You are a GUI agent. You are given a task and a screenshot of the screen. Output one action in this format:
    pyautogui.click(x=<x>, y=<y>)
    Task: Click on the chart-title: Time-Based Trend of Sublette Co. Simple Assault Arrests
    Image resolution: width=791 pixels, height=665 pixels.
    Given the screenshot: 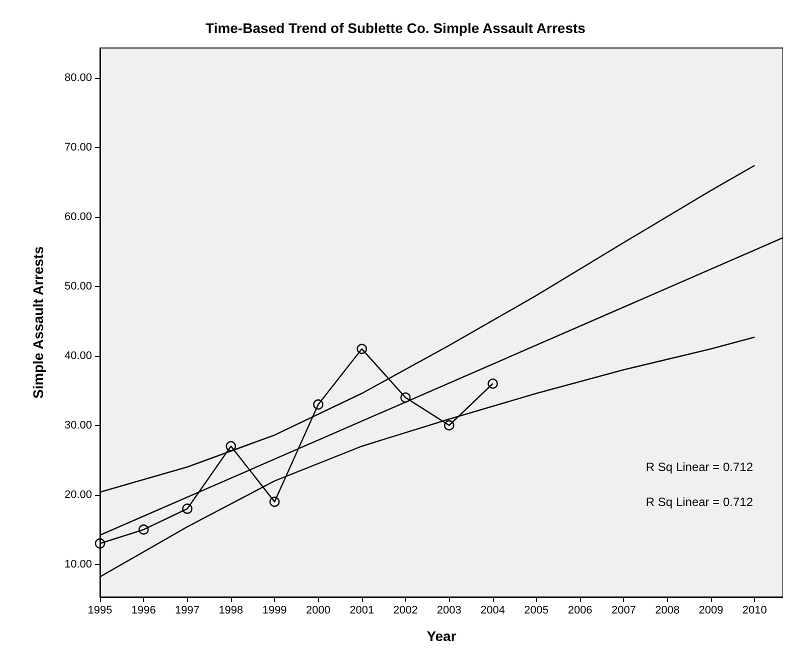 What is the action you would take?
    pyautogui.click(x=396, y=28)
    